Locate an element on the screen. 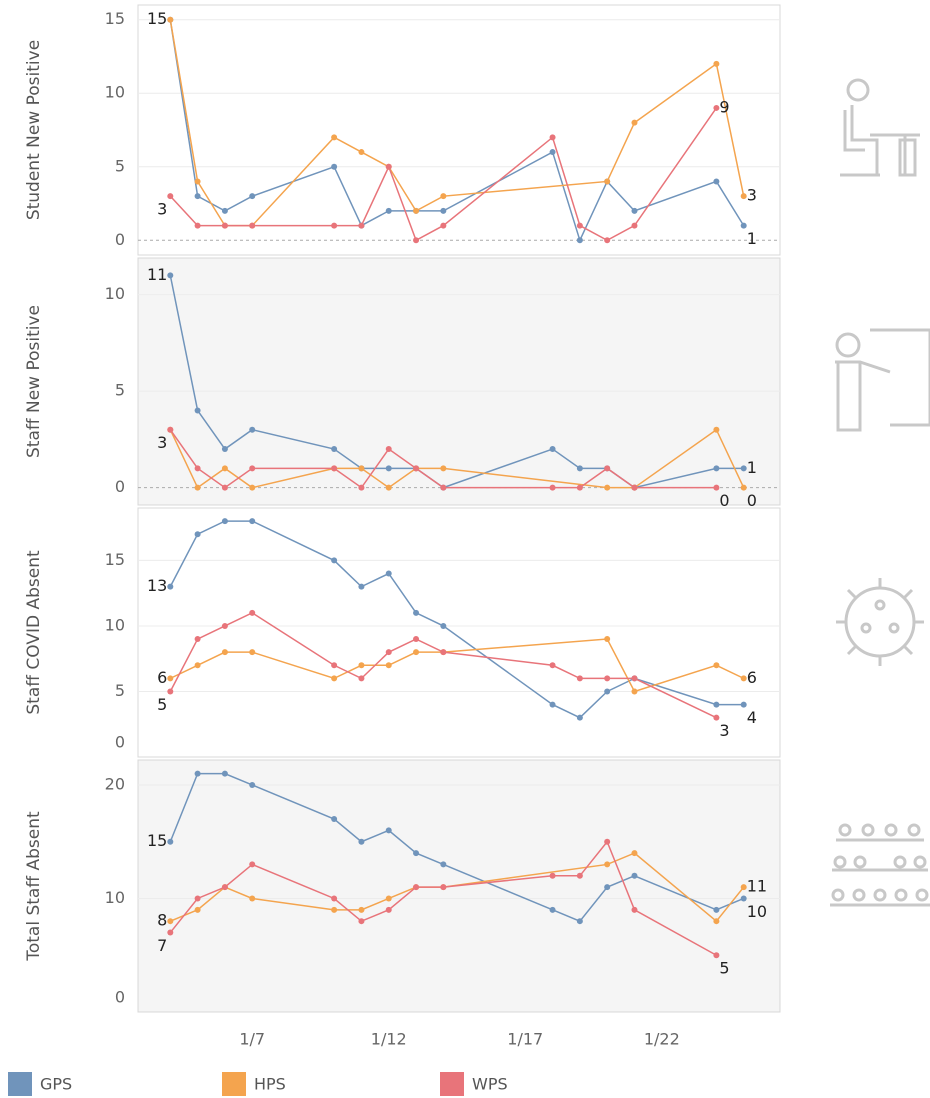 Image resolution: width=930 pixels, height=1098 pixels. series-line is located at coordinates (443, 898).